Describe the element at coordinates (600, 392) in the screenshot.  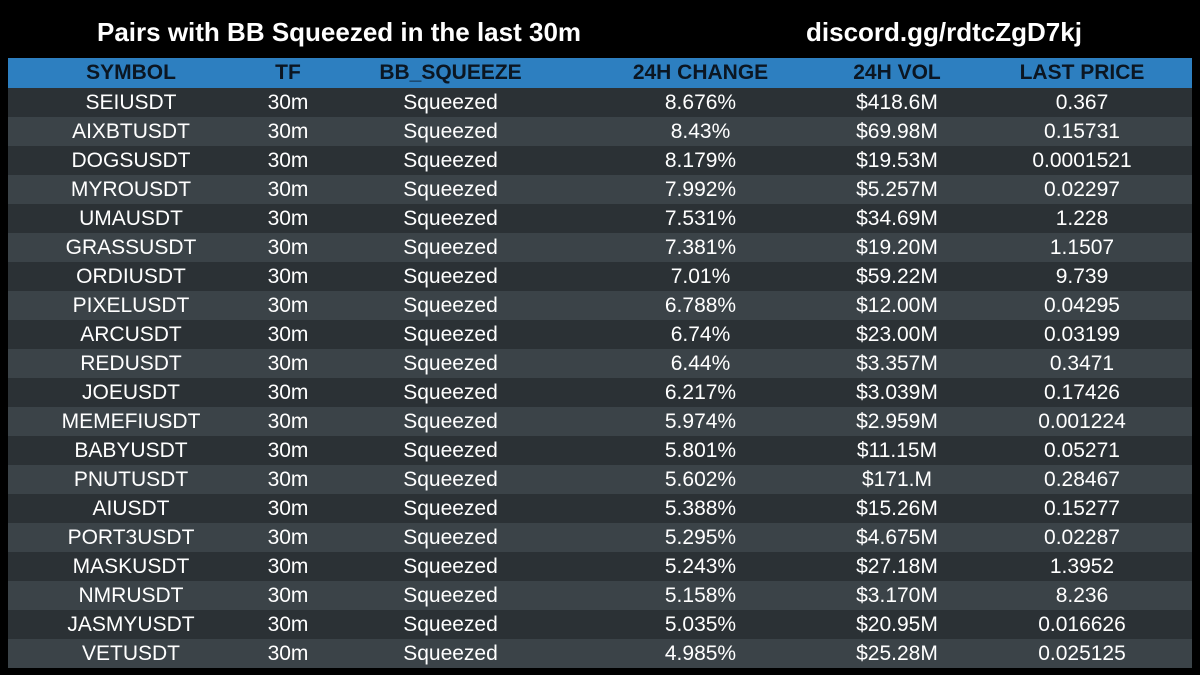
I see `table-row: JOEUSDT 30m Squeezed 6.217% $3.039M 0.17426` at that location.